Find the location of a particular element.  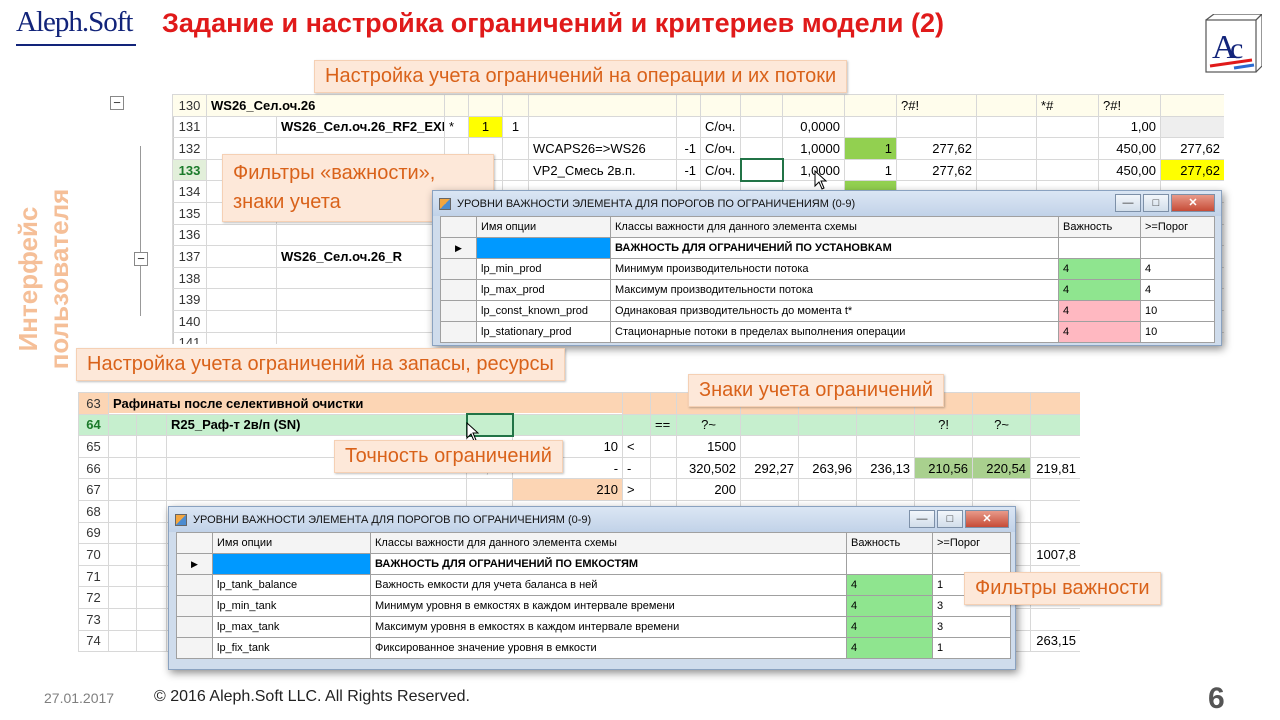

callout-filters-signs-line2: знаки учета is located at coordinates (287, 202).